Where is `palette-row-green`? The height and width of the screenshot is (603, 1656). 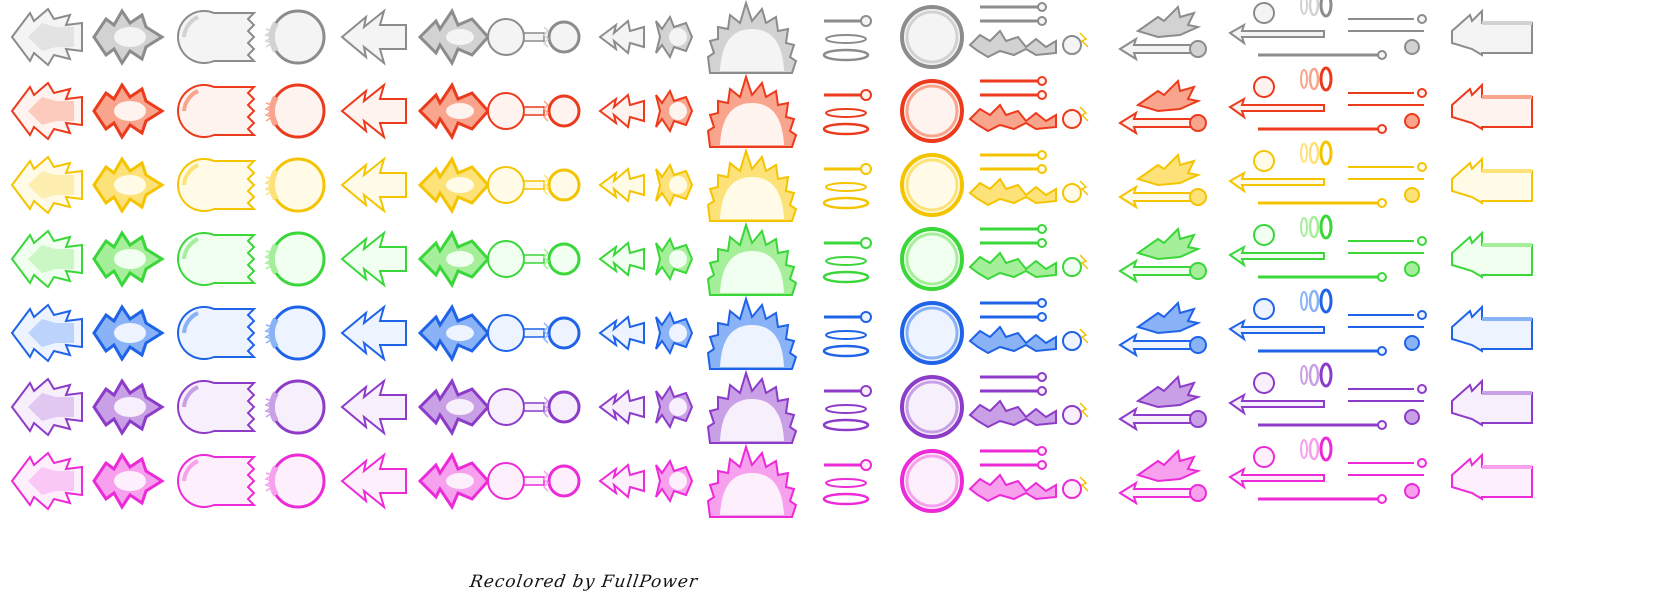 palette-row-green is located at coordinates (771, 255).